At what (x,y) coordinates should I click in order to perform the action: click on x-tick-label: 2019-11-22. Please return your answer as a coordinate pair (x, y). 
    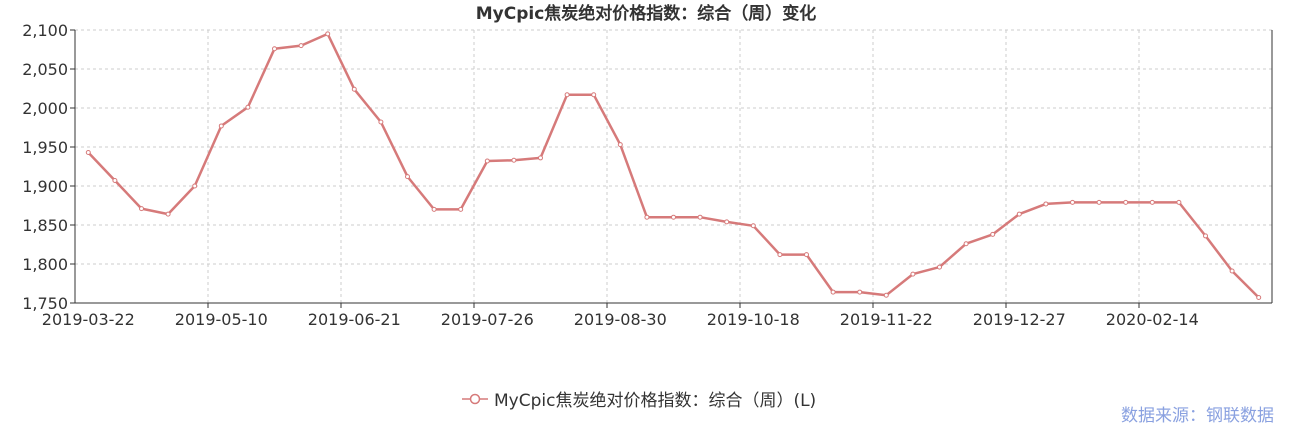
    Looking at the image, I should click on (886, 319).